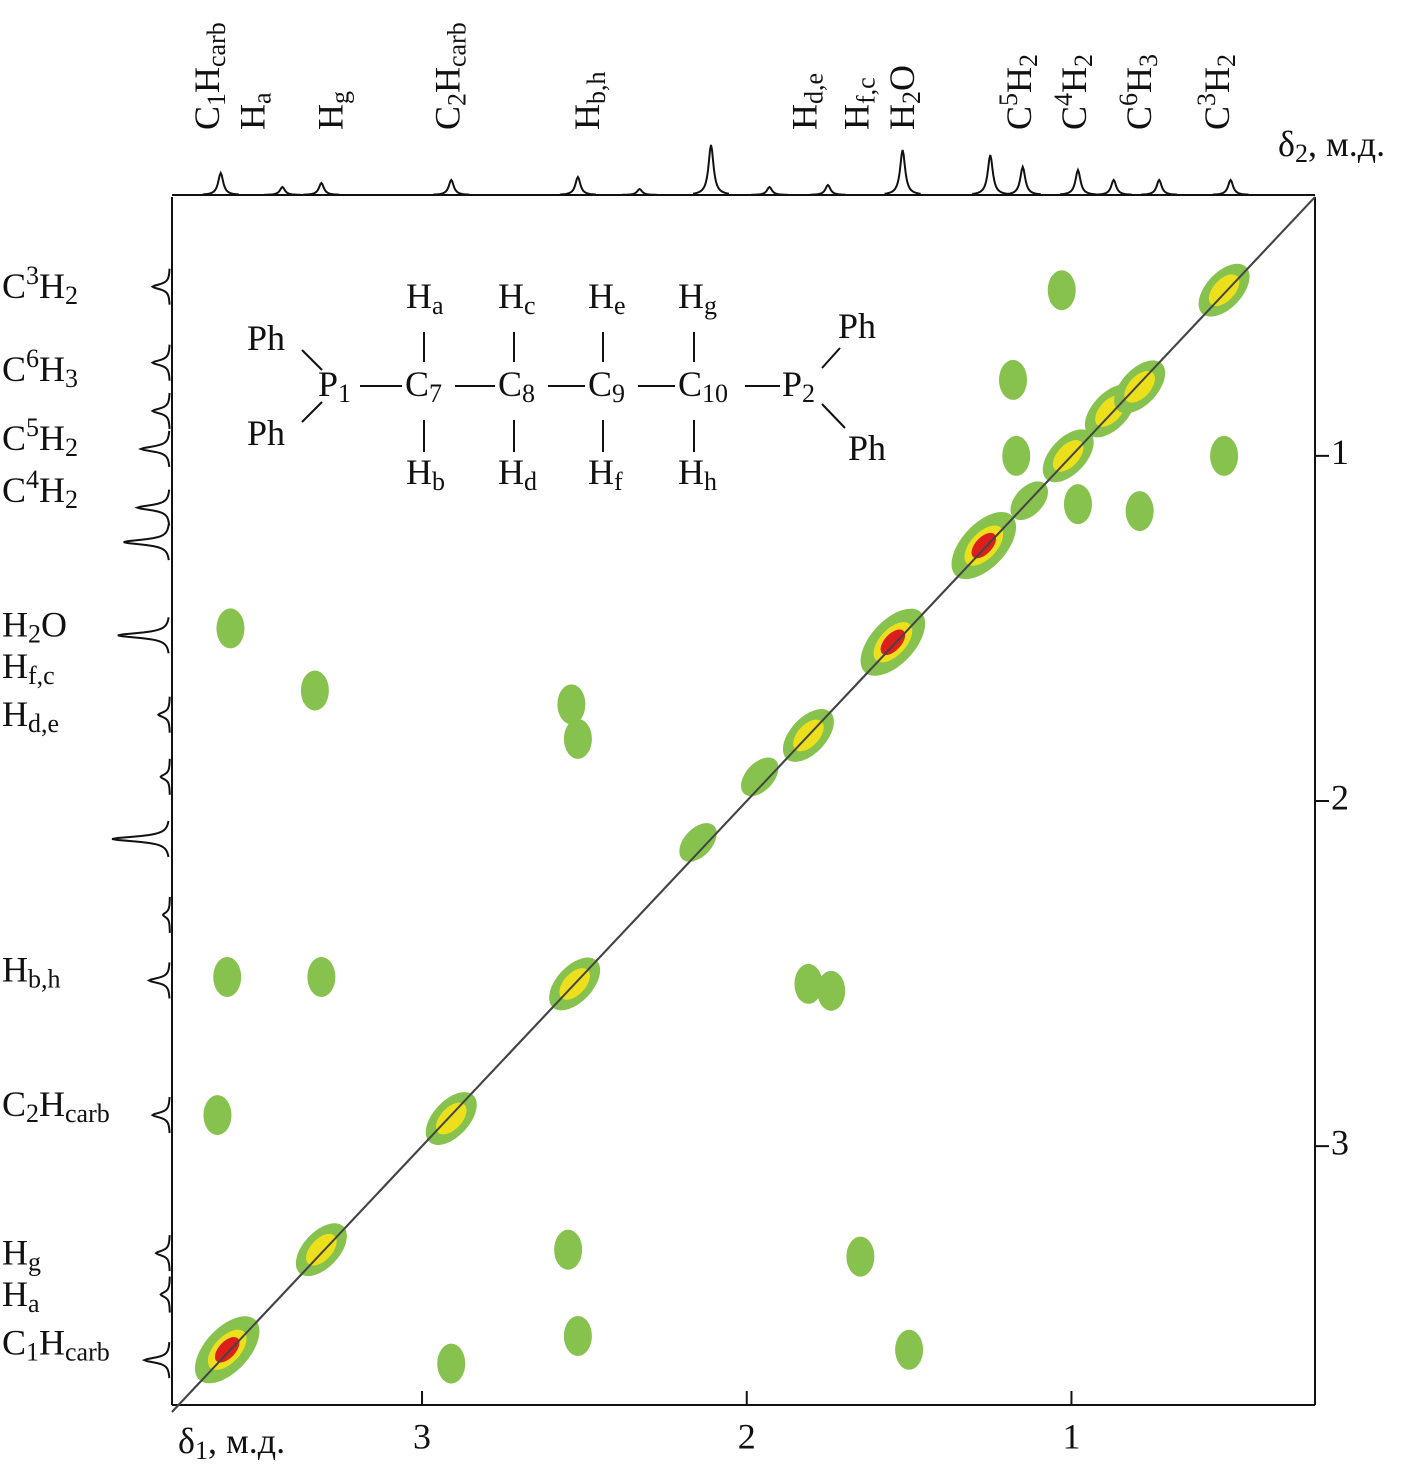 This screenshot has height=1475, width=1408. What do you see at coordinates (255, 111) in the screenshot?
I see `x-peak-label: Ha` at bounding box center [255, 111].